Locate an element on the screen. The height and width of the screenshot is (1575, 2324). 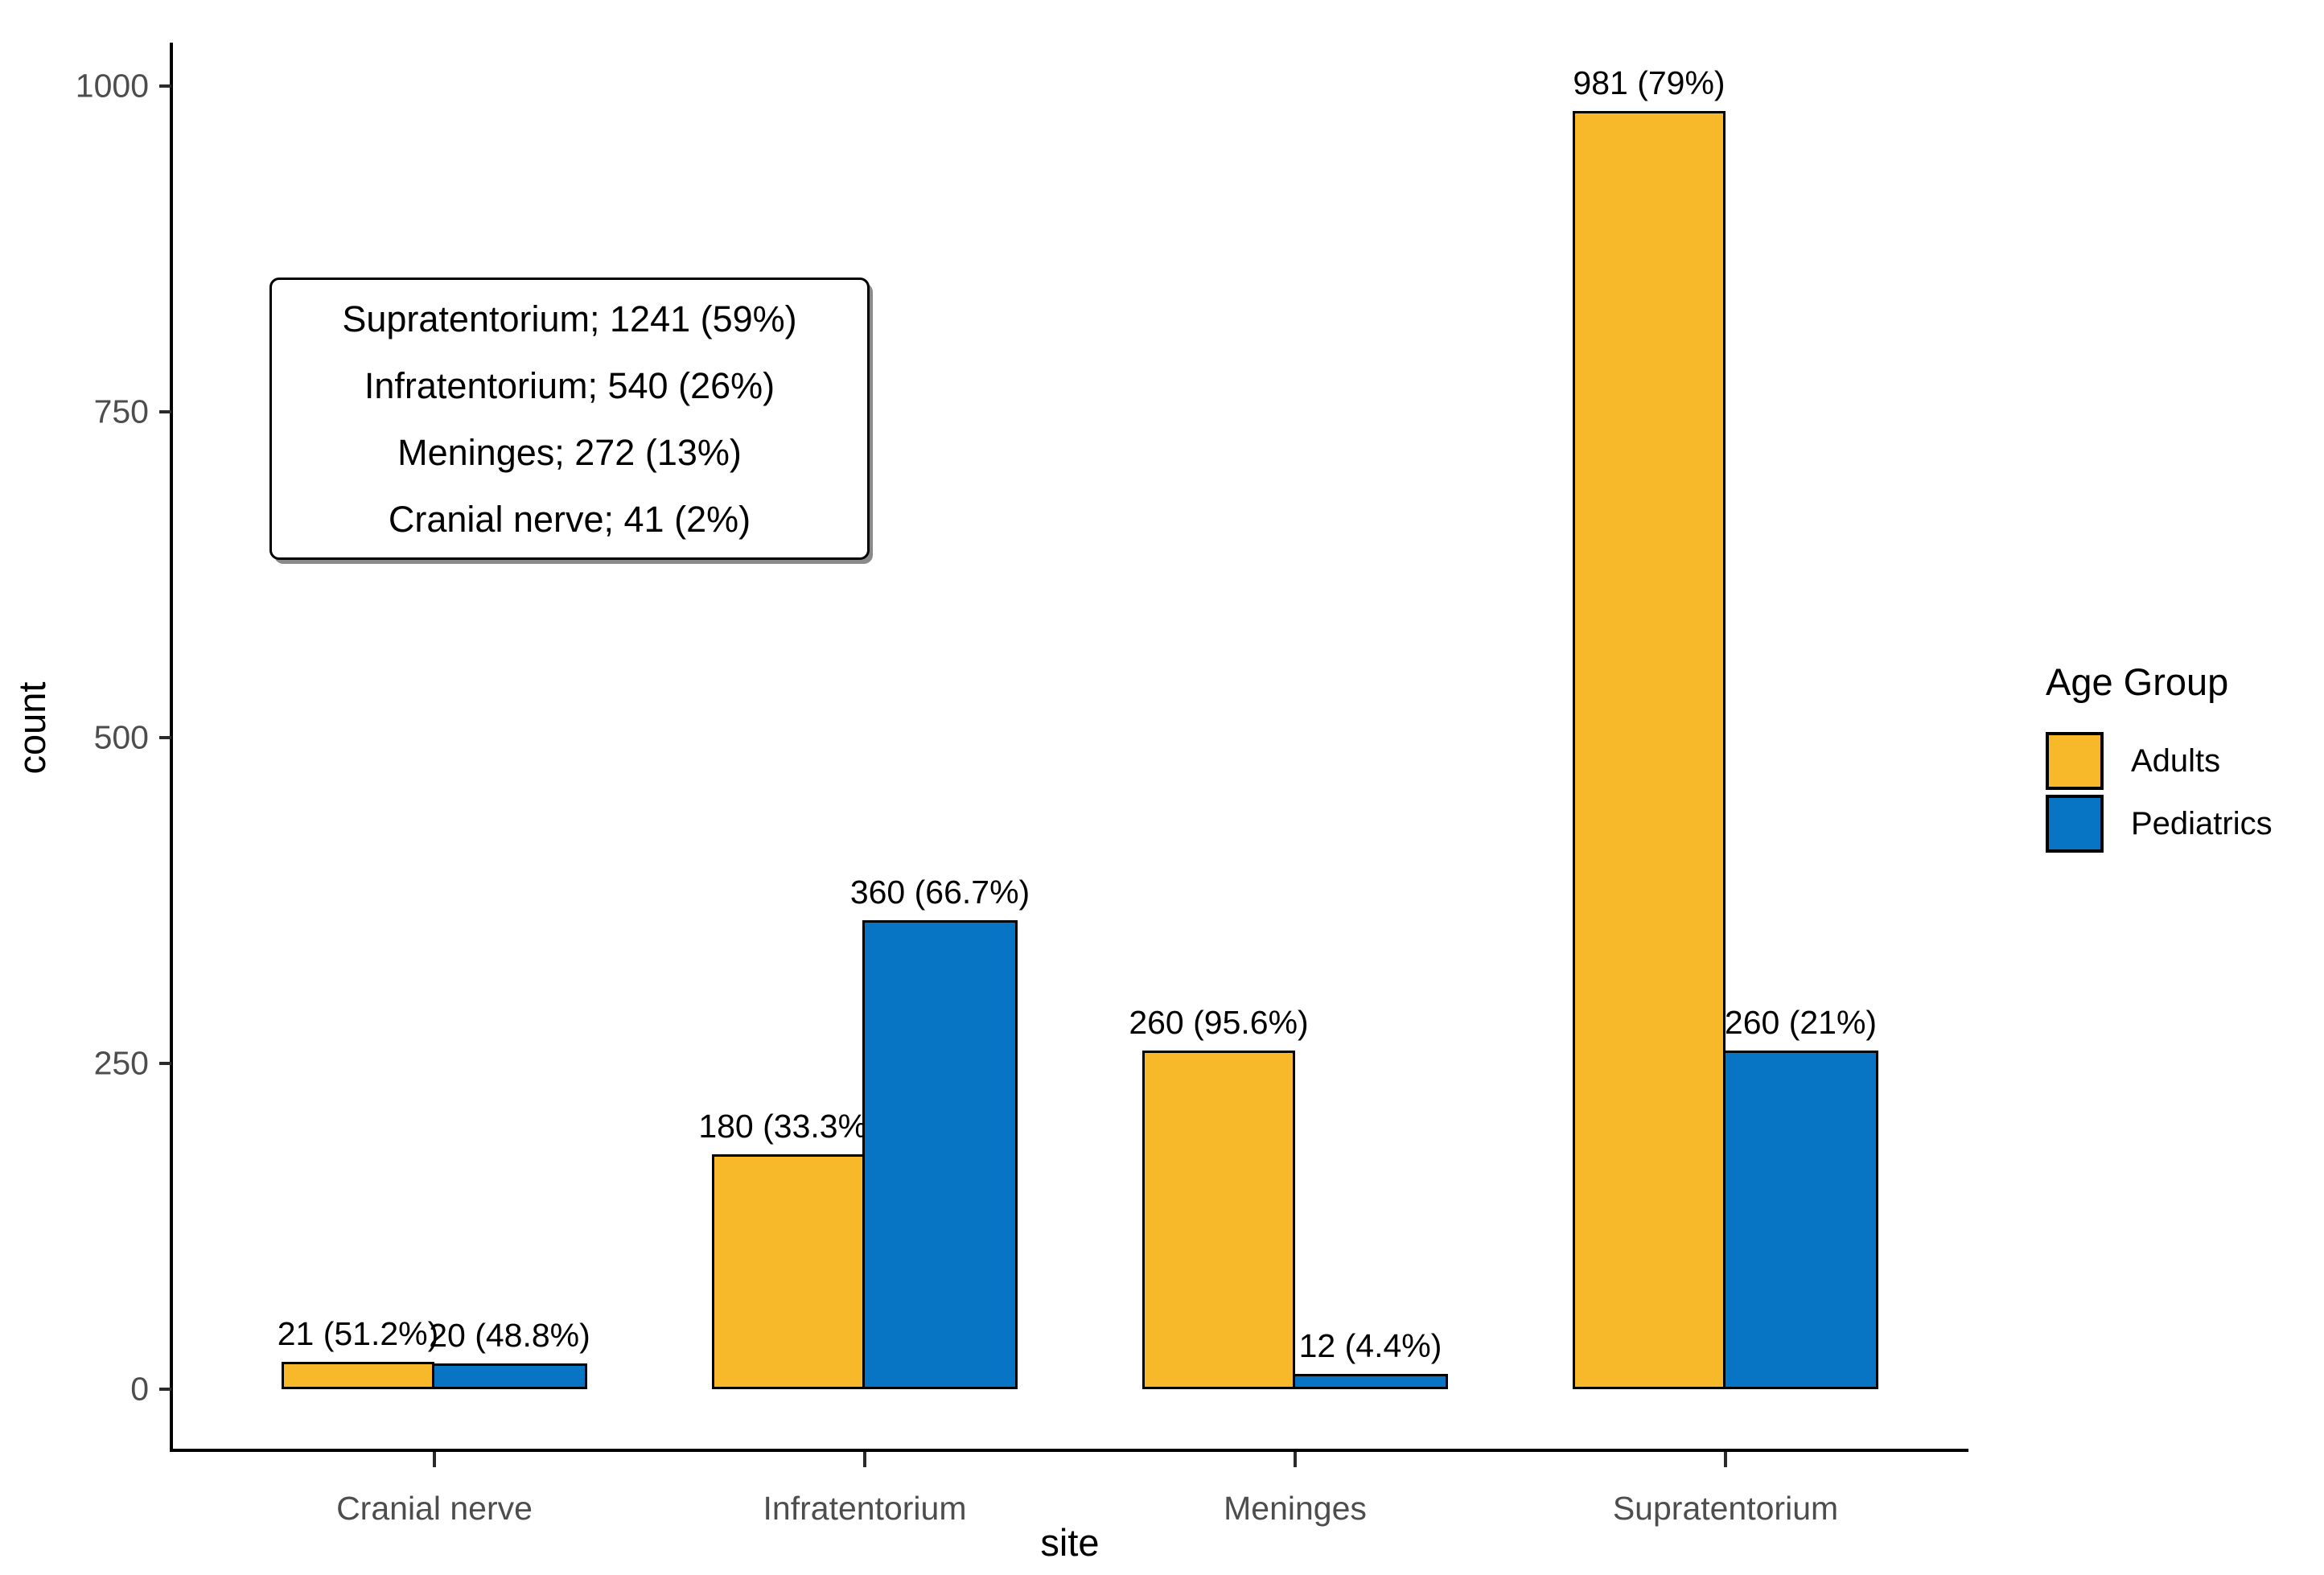
y-tick-label: 0 is located at coordinates (139, 1389).